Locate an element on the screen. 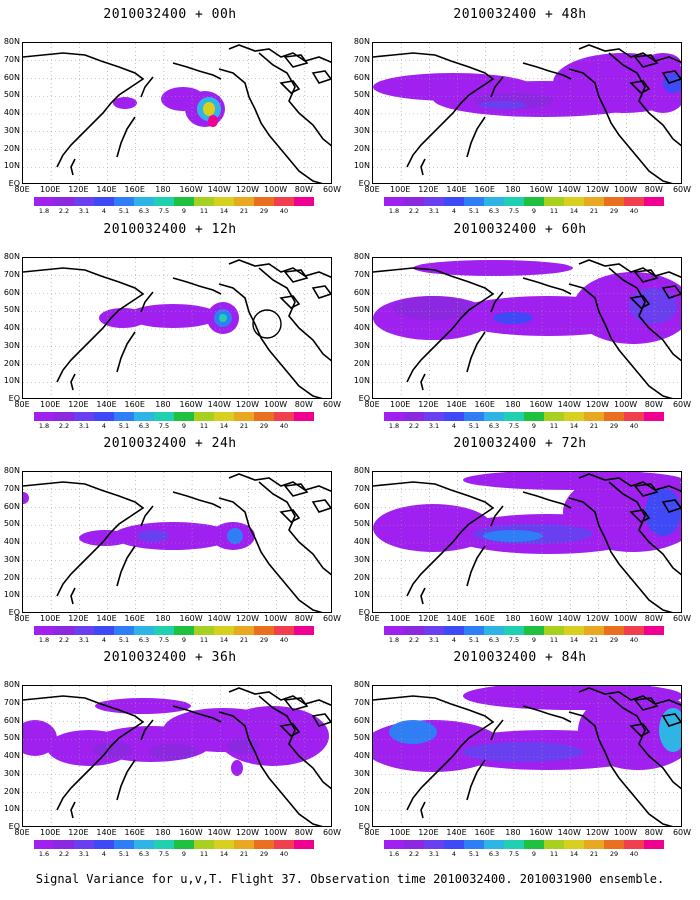  lat-tick-label: 40N is located at coordinates (361, 327).